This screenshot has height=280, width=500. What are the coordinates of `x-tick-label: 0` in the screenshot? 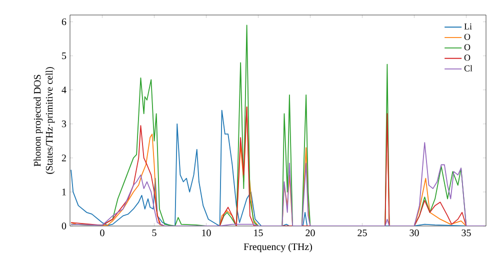 It's located at (102, 233).